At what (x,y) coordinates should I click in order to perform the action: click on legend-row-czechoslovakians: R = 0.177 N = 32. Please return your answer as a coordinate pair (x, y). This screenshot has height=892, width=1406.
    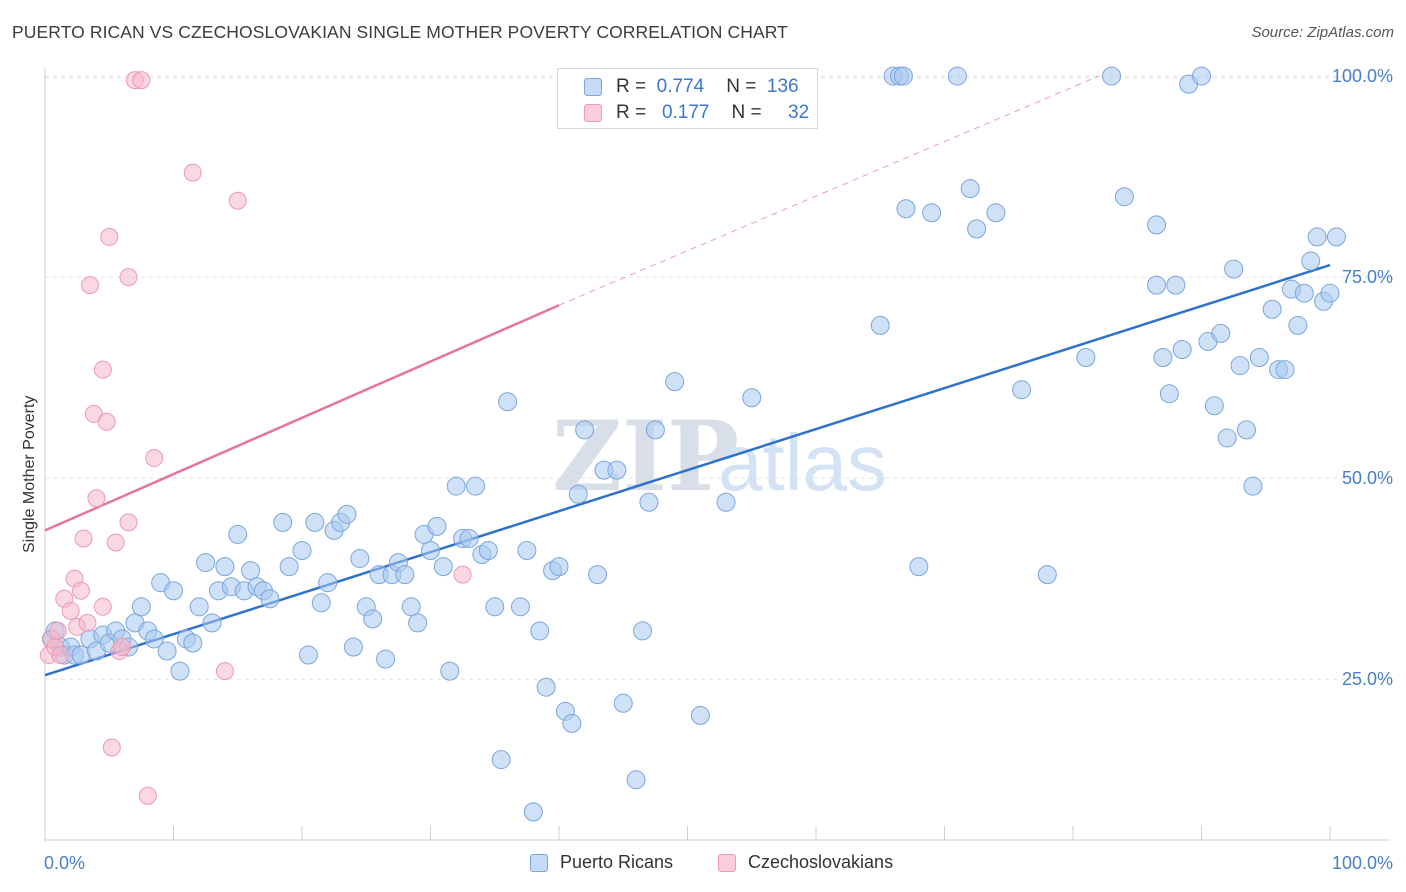
    Looking at the image, I should click on (696, 113).